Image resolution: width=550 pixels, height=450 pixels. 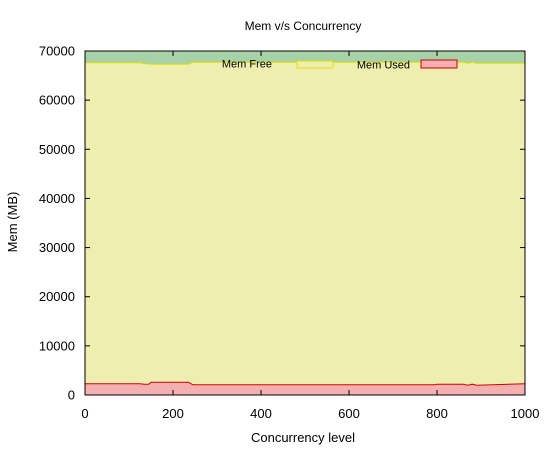 I want to click on legend-label-mem-used: Mem Used, so click(x=383, y=66).